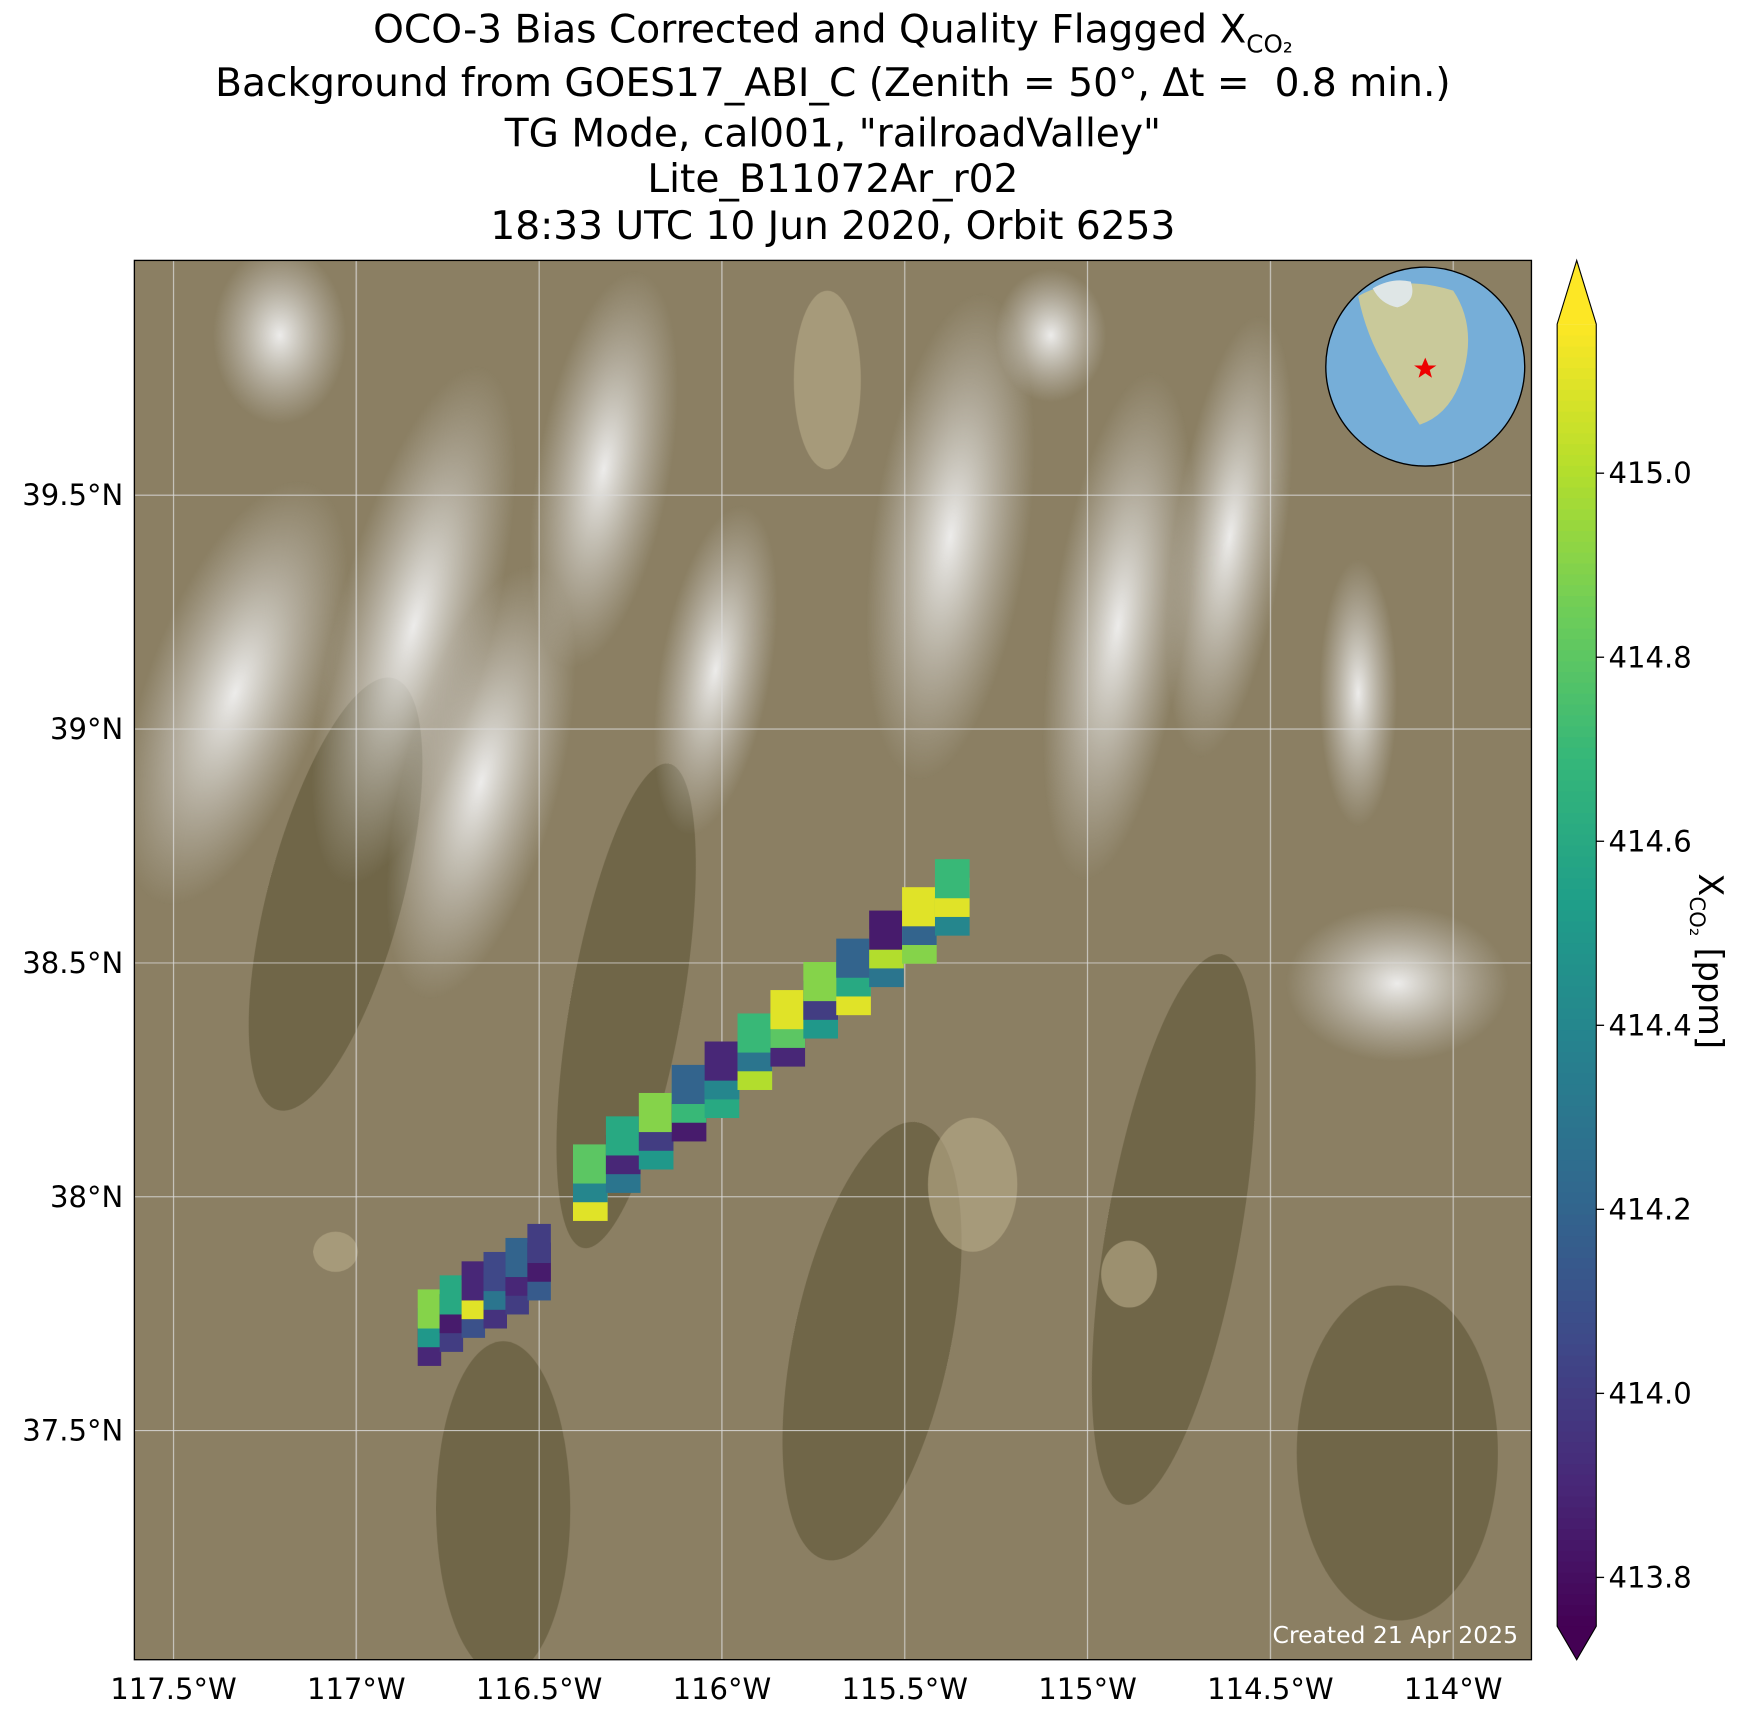  Describe the element at coordinates (1624, 959) in the screenshot. I see `colorbar: 413.8 414.0 414.2 414.4 414.6 414.8 415.0` at that location.